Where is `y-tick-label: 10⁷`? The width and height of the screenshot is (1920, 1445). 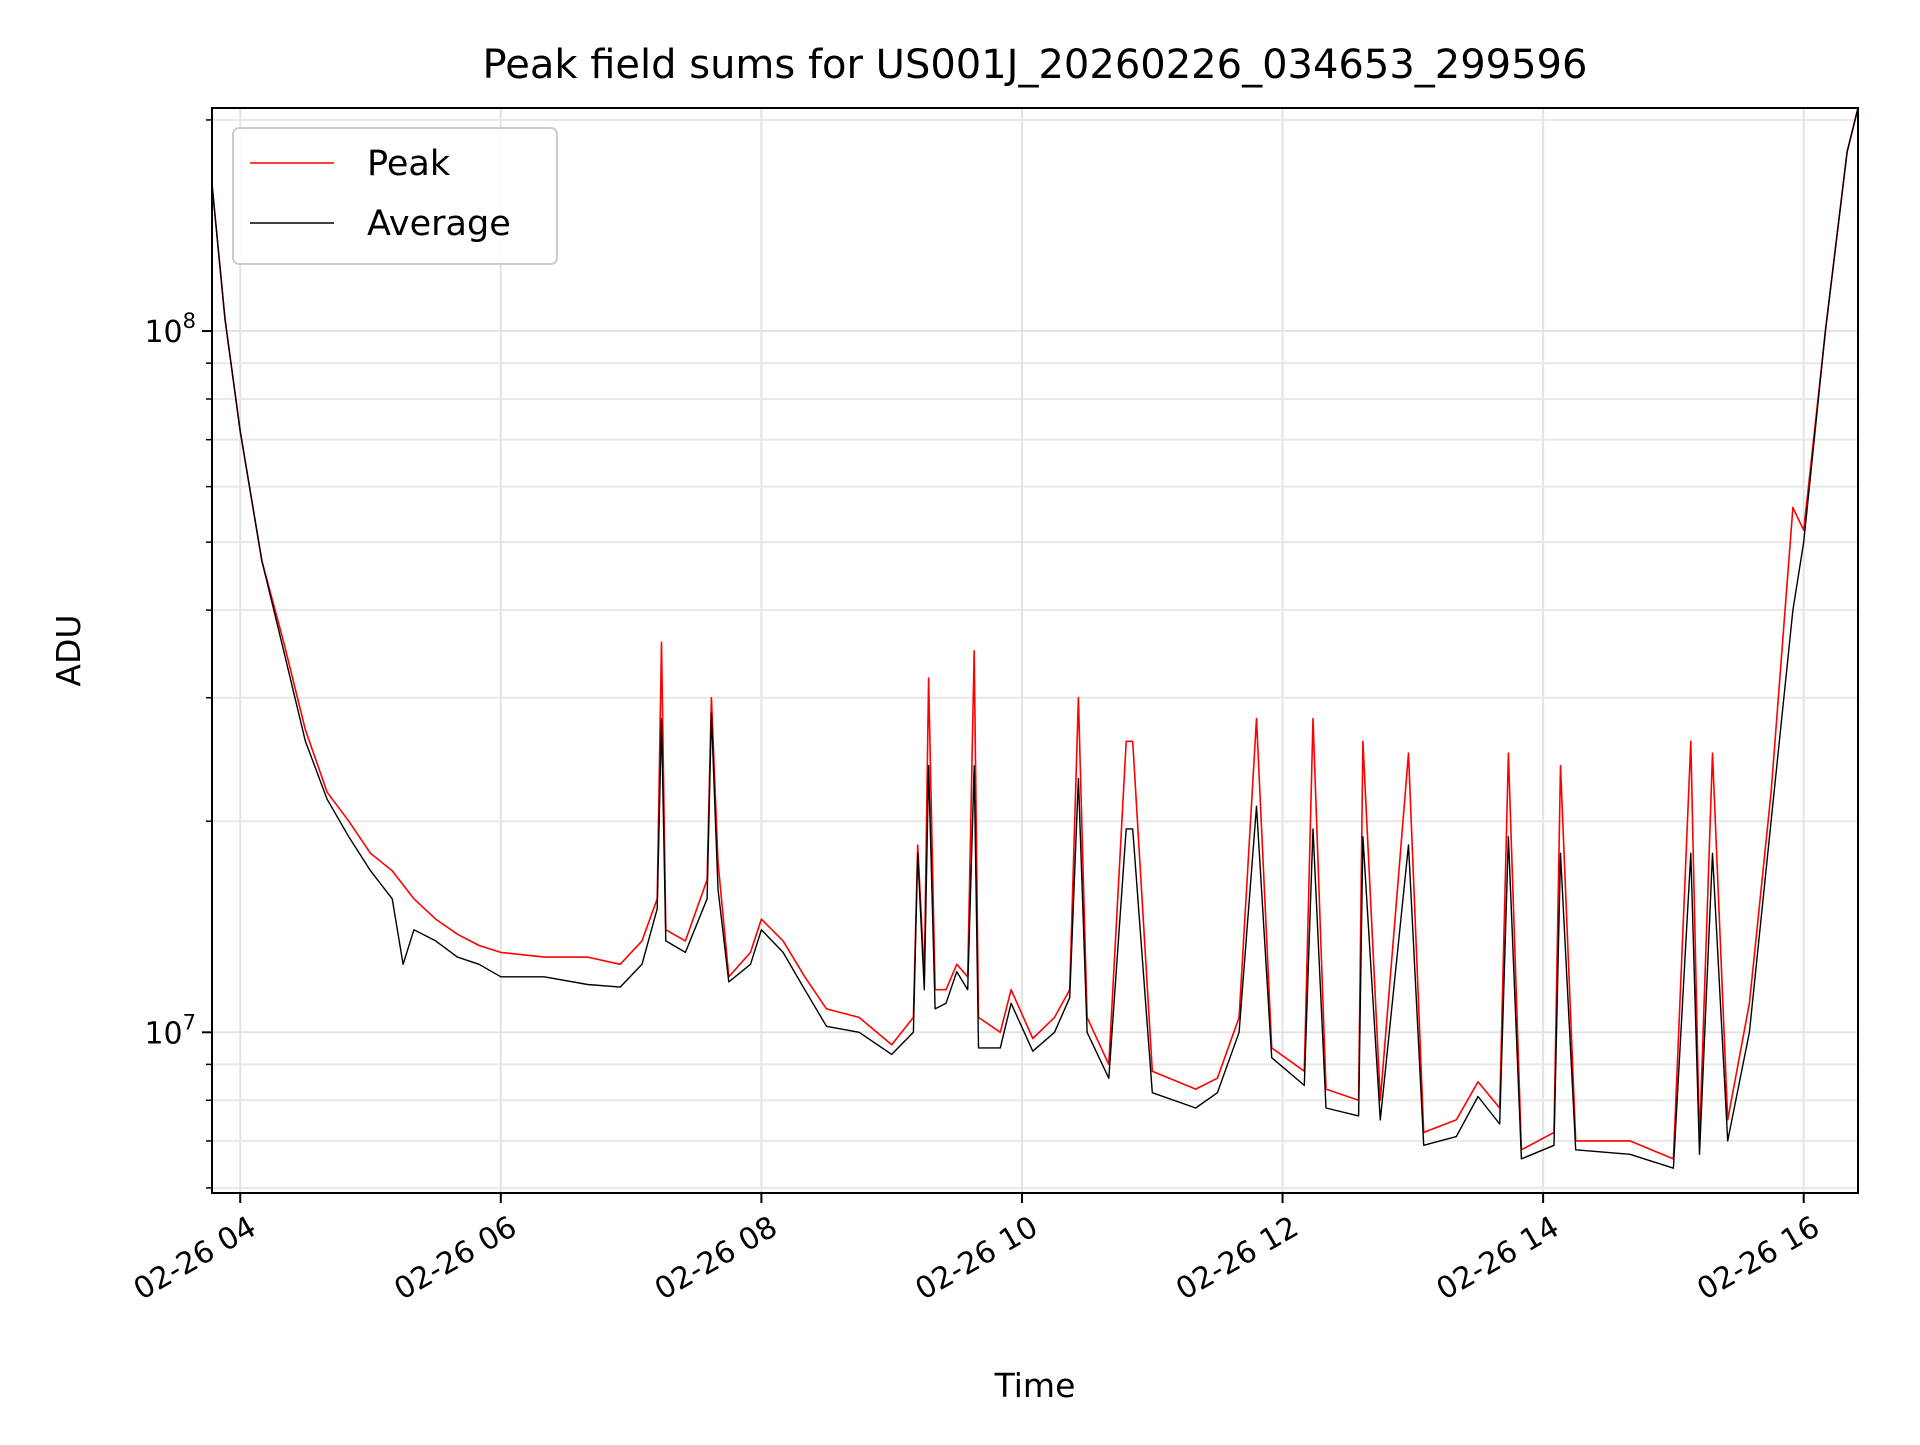
y-tick-label: 10⁷ is located at coordinates (170, 1030).